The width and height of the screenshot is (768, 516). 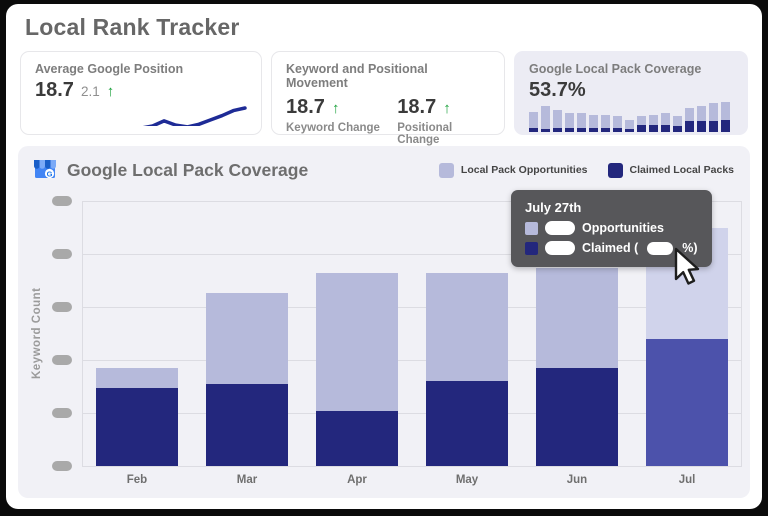 I want to click on x-tick-jul: Jul, so click(x=687, y=480).